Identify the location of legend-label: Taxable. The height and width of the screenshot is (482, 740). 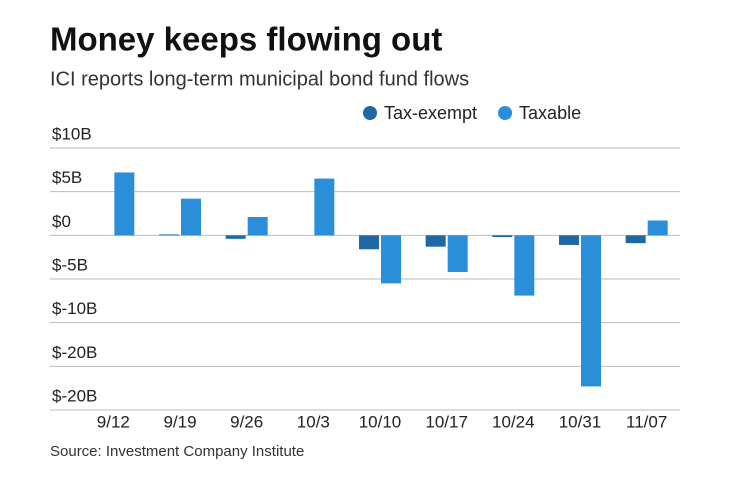
(550, 113).